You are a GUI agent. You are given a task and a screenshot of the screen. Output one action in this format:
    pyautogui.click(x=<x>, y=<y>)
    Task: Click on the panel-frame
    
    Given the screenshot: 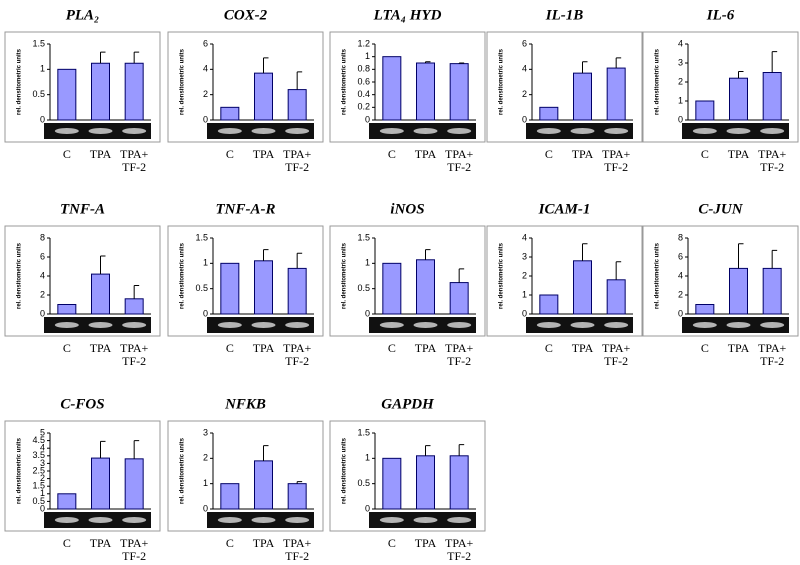 What is the action you would take?
    pyautogui.click(x=245, y=281)
    